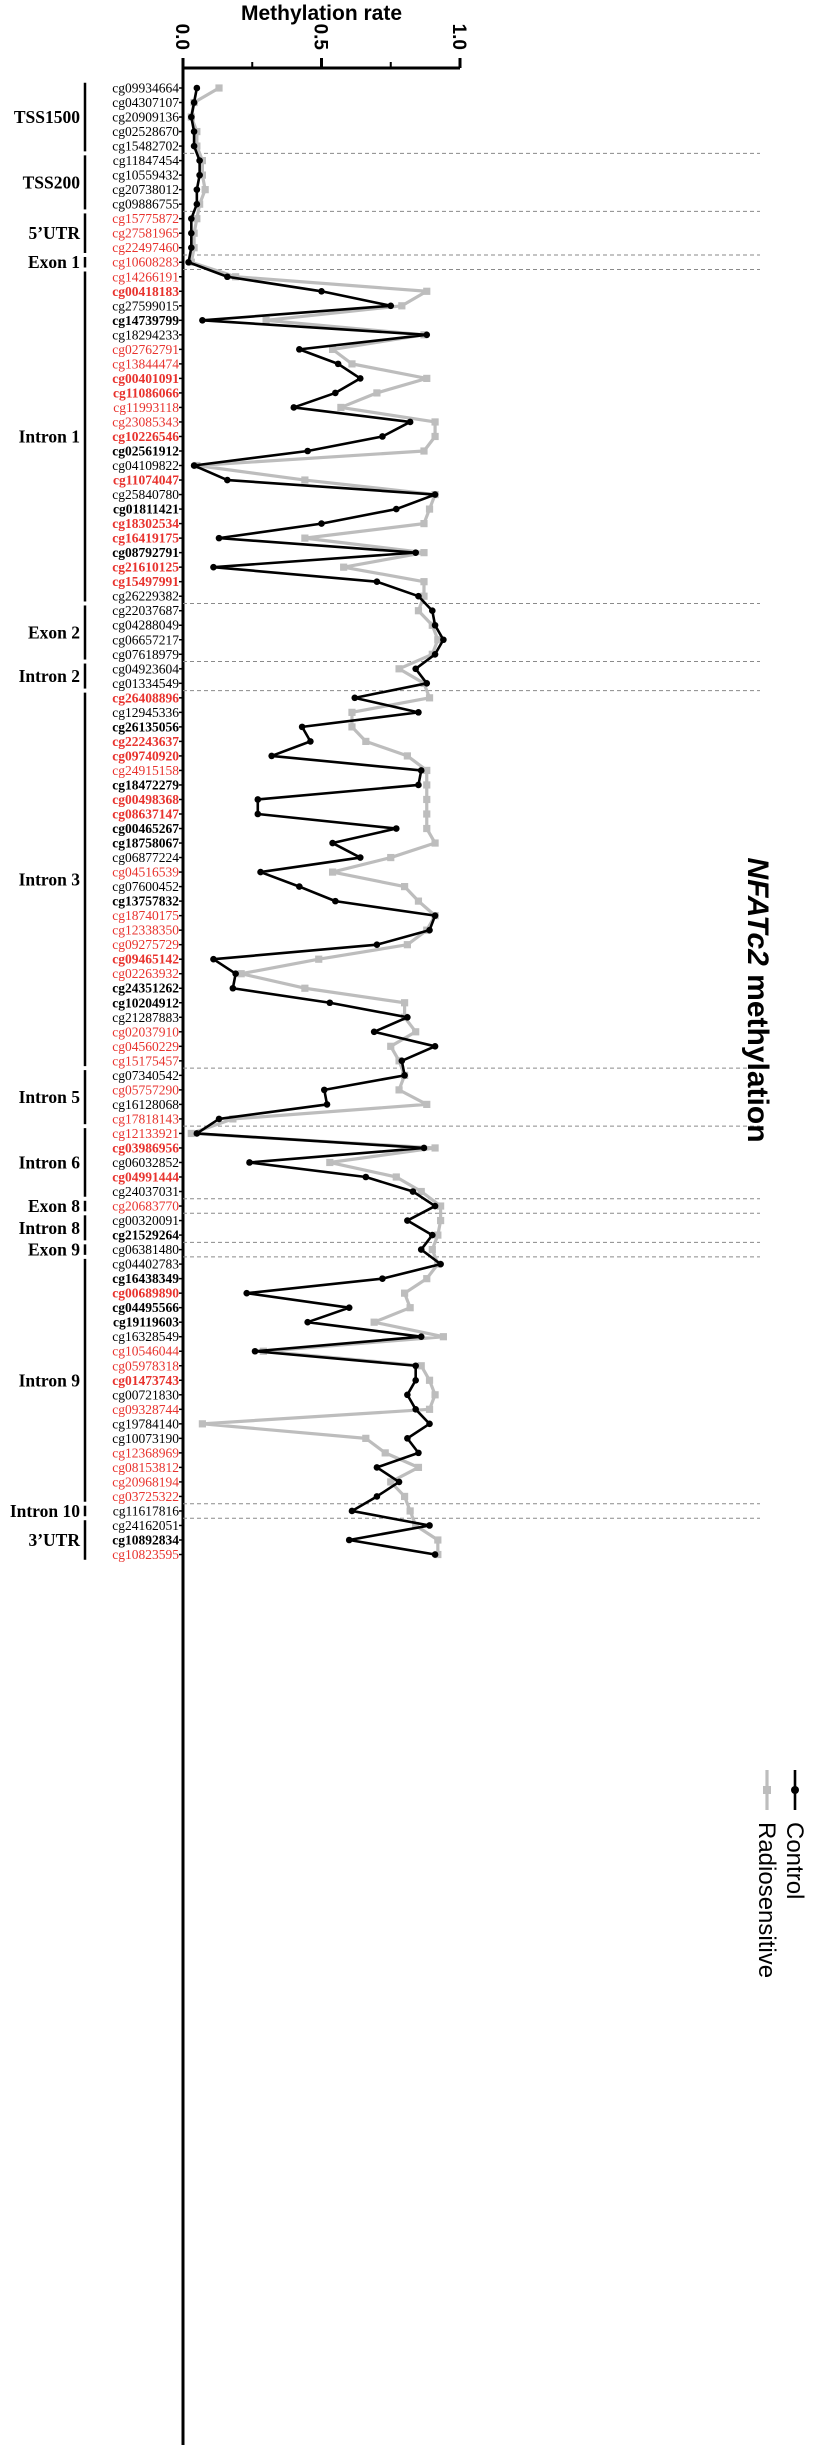 This screenshot has height=2452, width=830. What do you see at coordinates (145, 146) in the screenshot?
I see `probe-label: cg15482702` at bounding box center [145, 146].